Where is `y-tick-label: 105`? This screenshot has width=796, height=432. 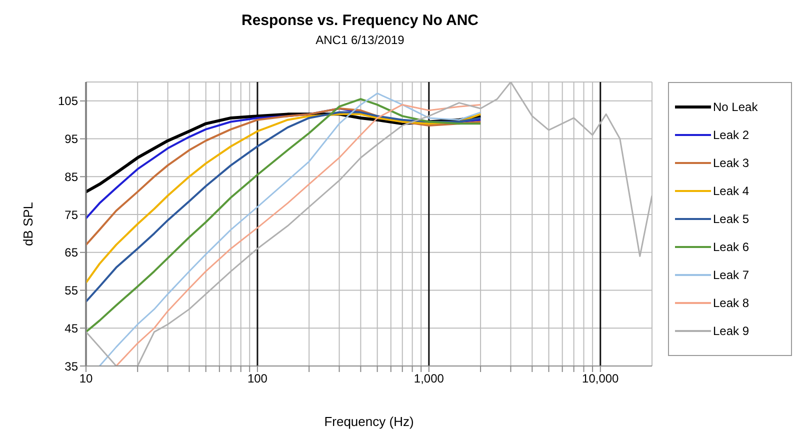
y-tick-label: 105 is located at coordinates (68, 101).